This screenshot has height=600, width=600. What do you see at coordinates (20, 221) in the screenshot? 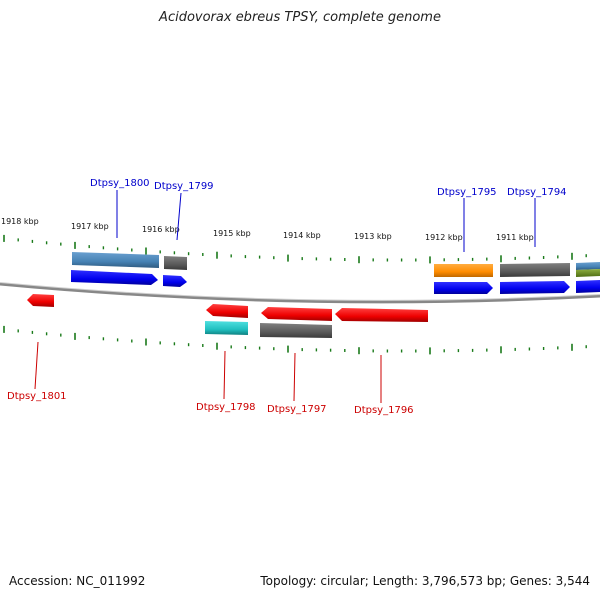
I see `ruler-label-1918: 1918 kbp` at bounding box center [20, 221].